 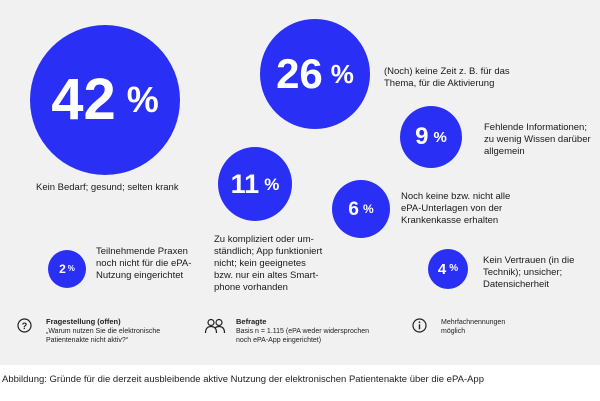 What do you see at coordinates (431, 137) in the screenshot?
I see `bubble-2: 9%` at bounding box center [431, 137].